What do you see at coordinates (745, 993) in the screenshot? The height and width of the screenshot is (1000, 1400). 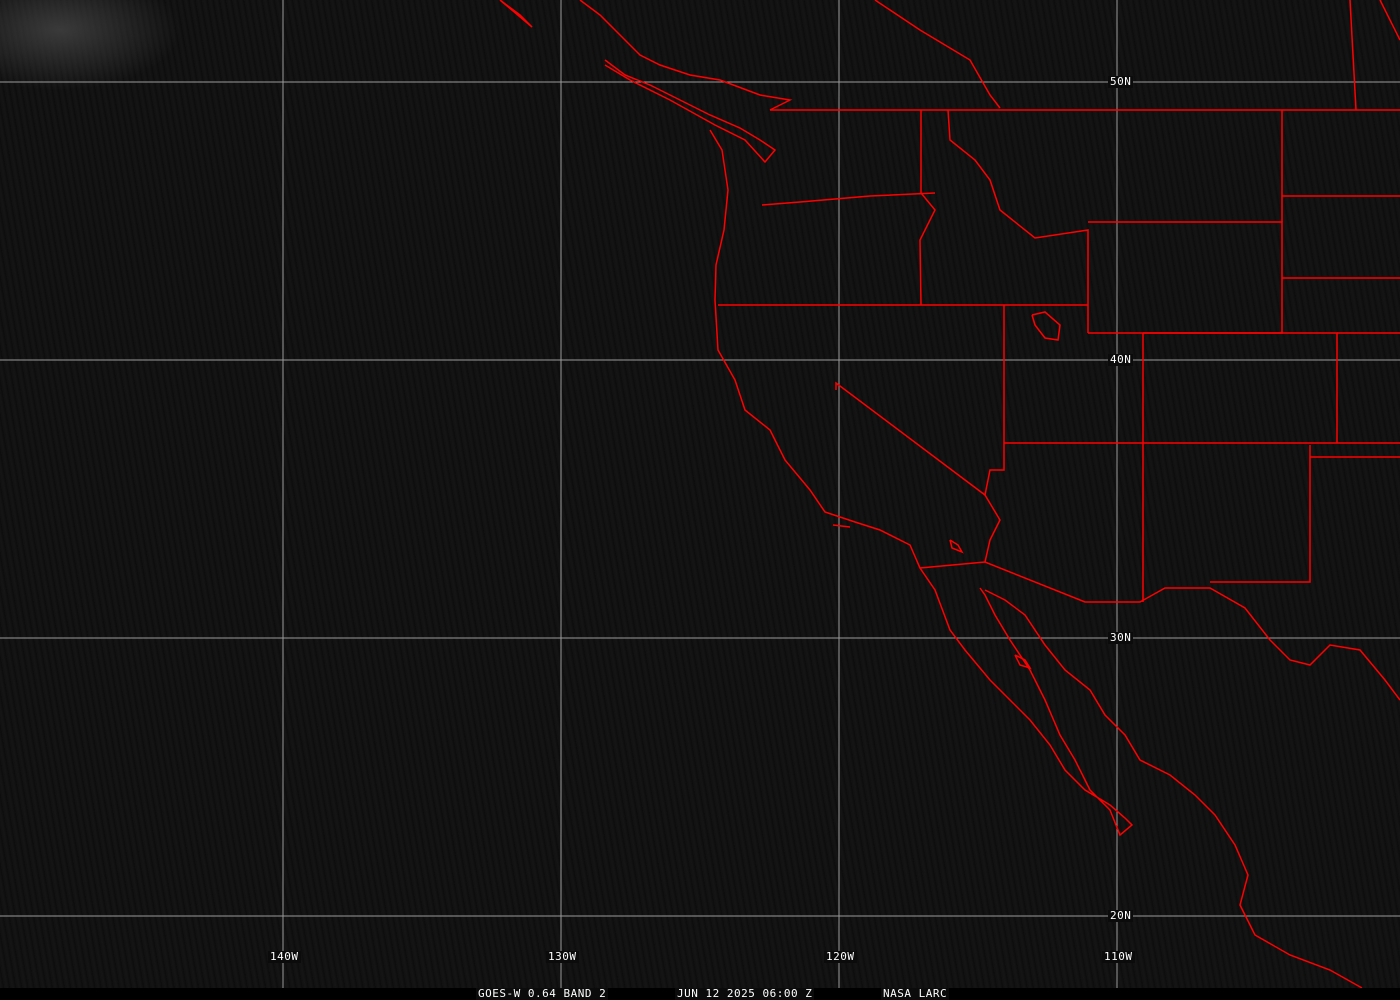 I see `caption-datetime: JUN 12 2025 06:00 Z` at bounding box center [745, 993].